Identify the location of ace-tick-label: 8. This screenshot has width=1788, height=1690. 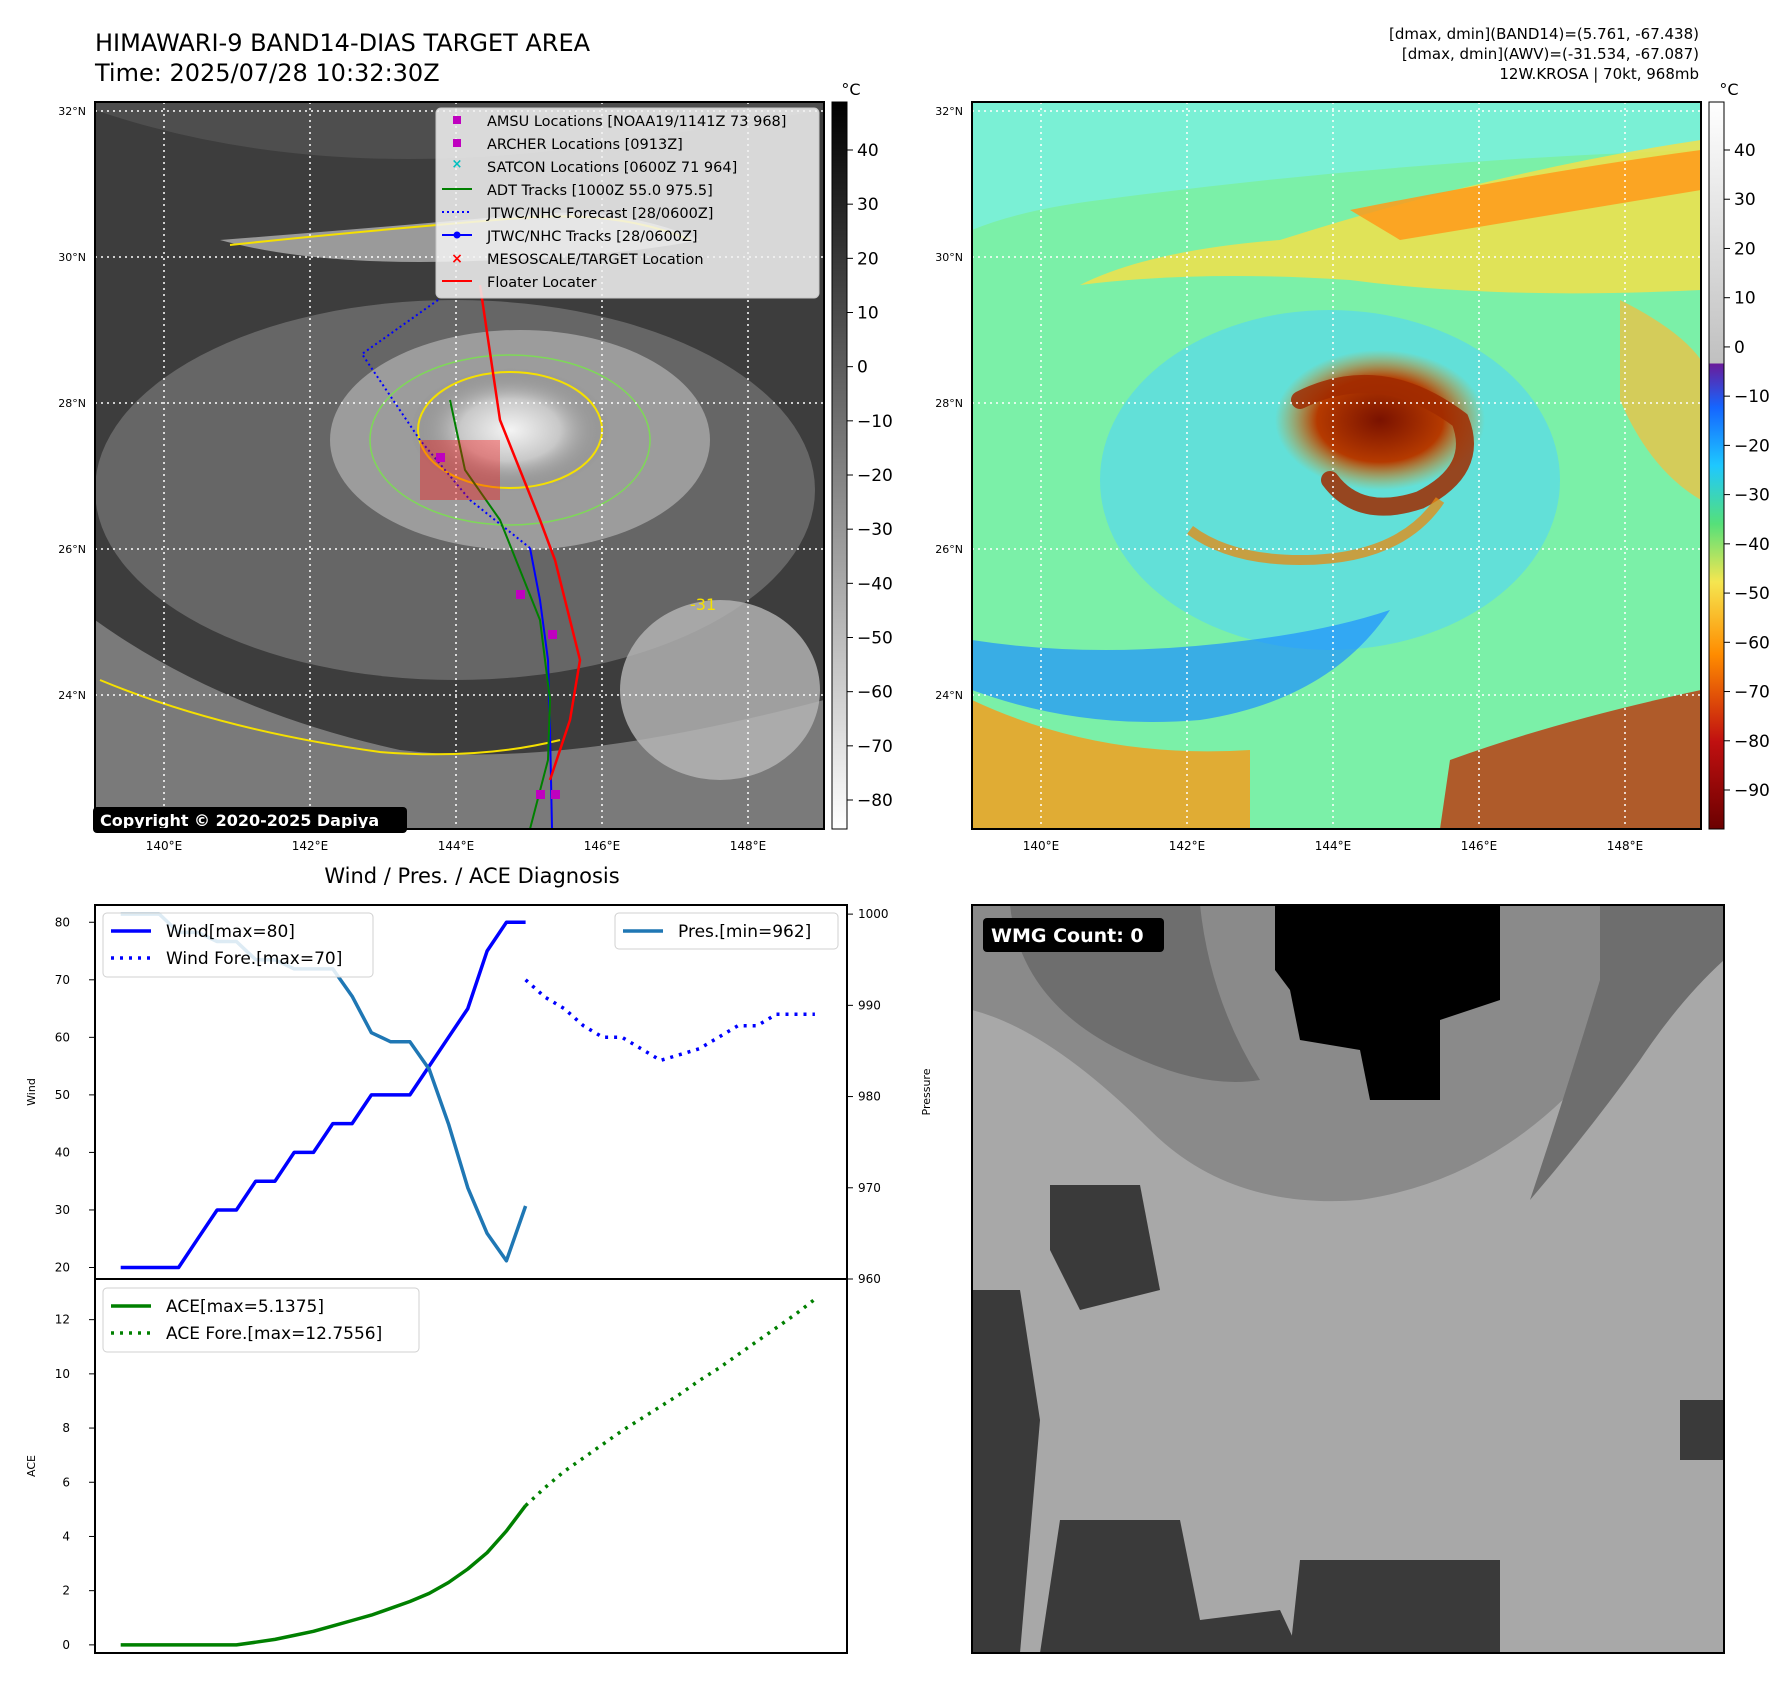
(66, 1428).